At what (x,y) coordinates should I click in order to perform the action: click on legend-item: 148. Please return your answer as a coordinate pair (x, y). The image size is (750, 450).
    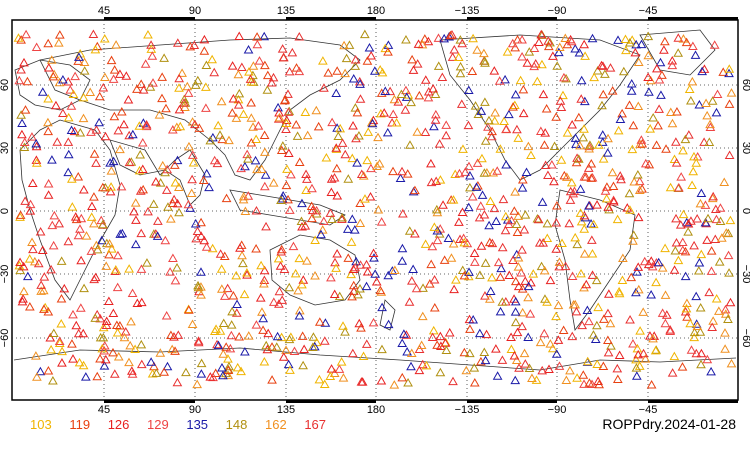
    Looking at the image, I should click on (236, 424).